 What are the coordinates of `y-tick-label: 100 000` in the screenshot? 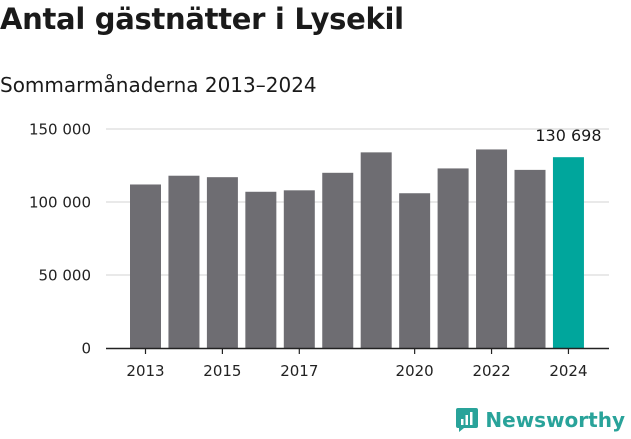 It's located at (60, 203).